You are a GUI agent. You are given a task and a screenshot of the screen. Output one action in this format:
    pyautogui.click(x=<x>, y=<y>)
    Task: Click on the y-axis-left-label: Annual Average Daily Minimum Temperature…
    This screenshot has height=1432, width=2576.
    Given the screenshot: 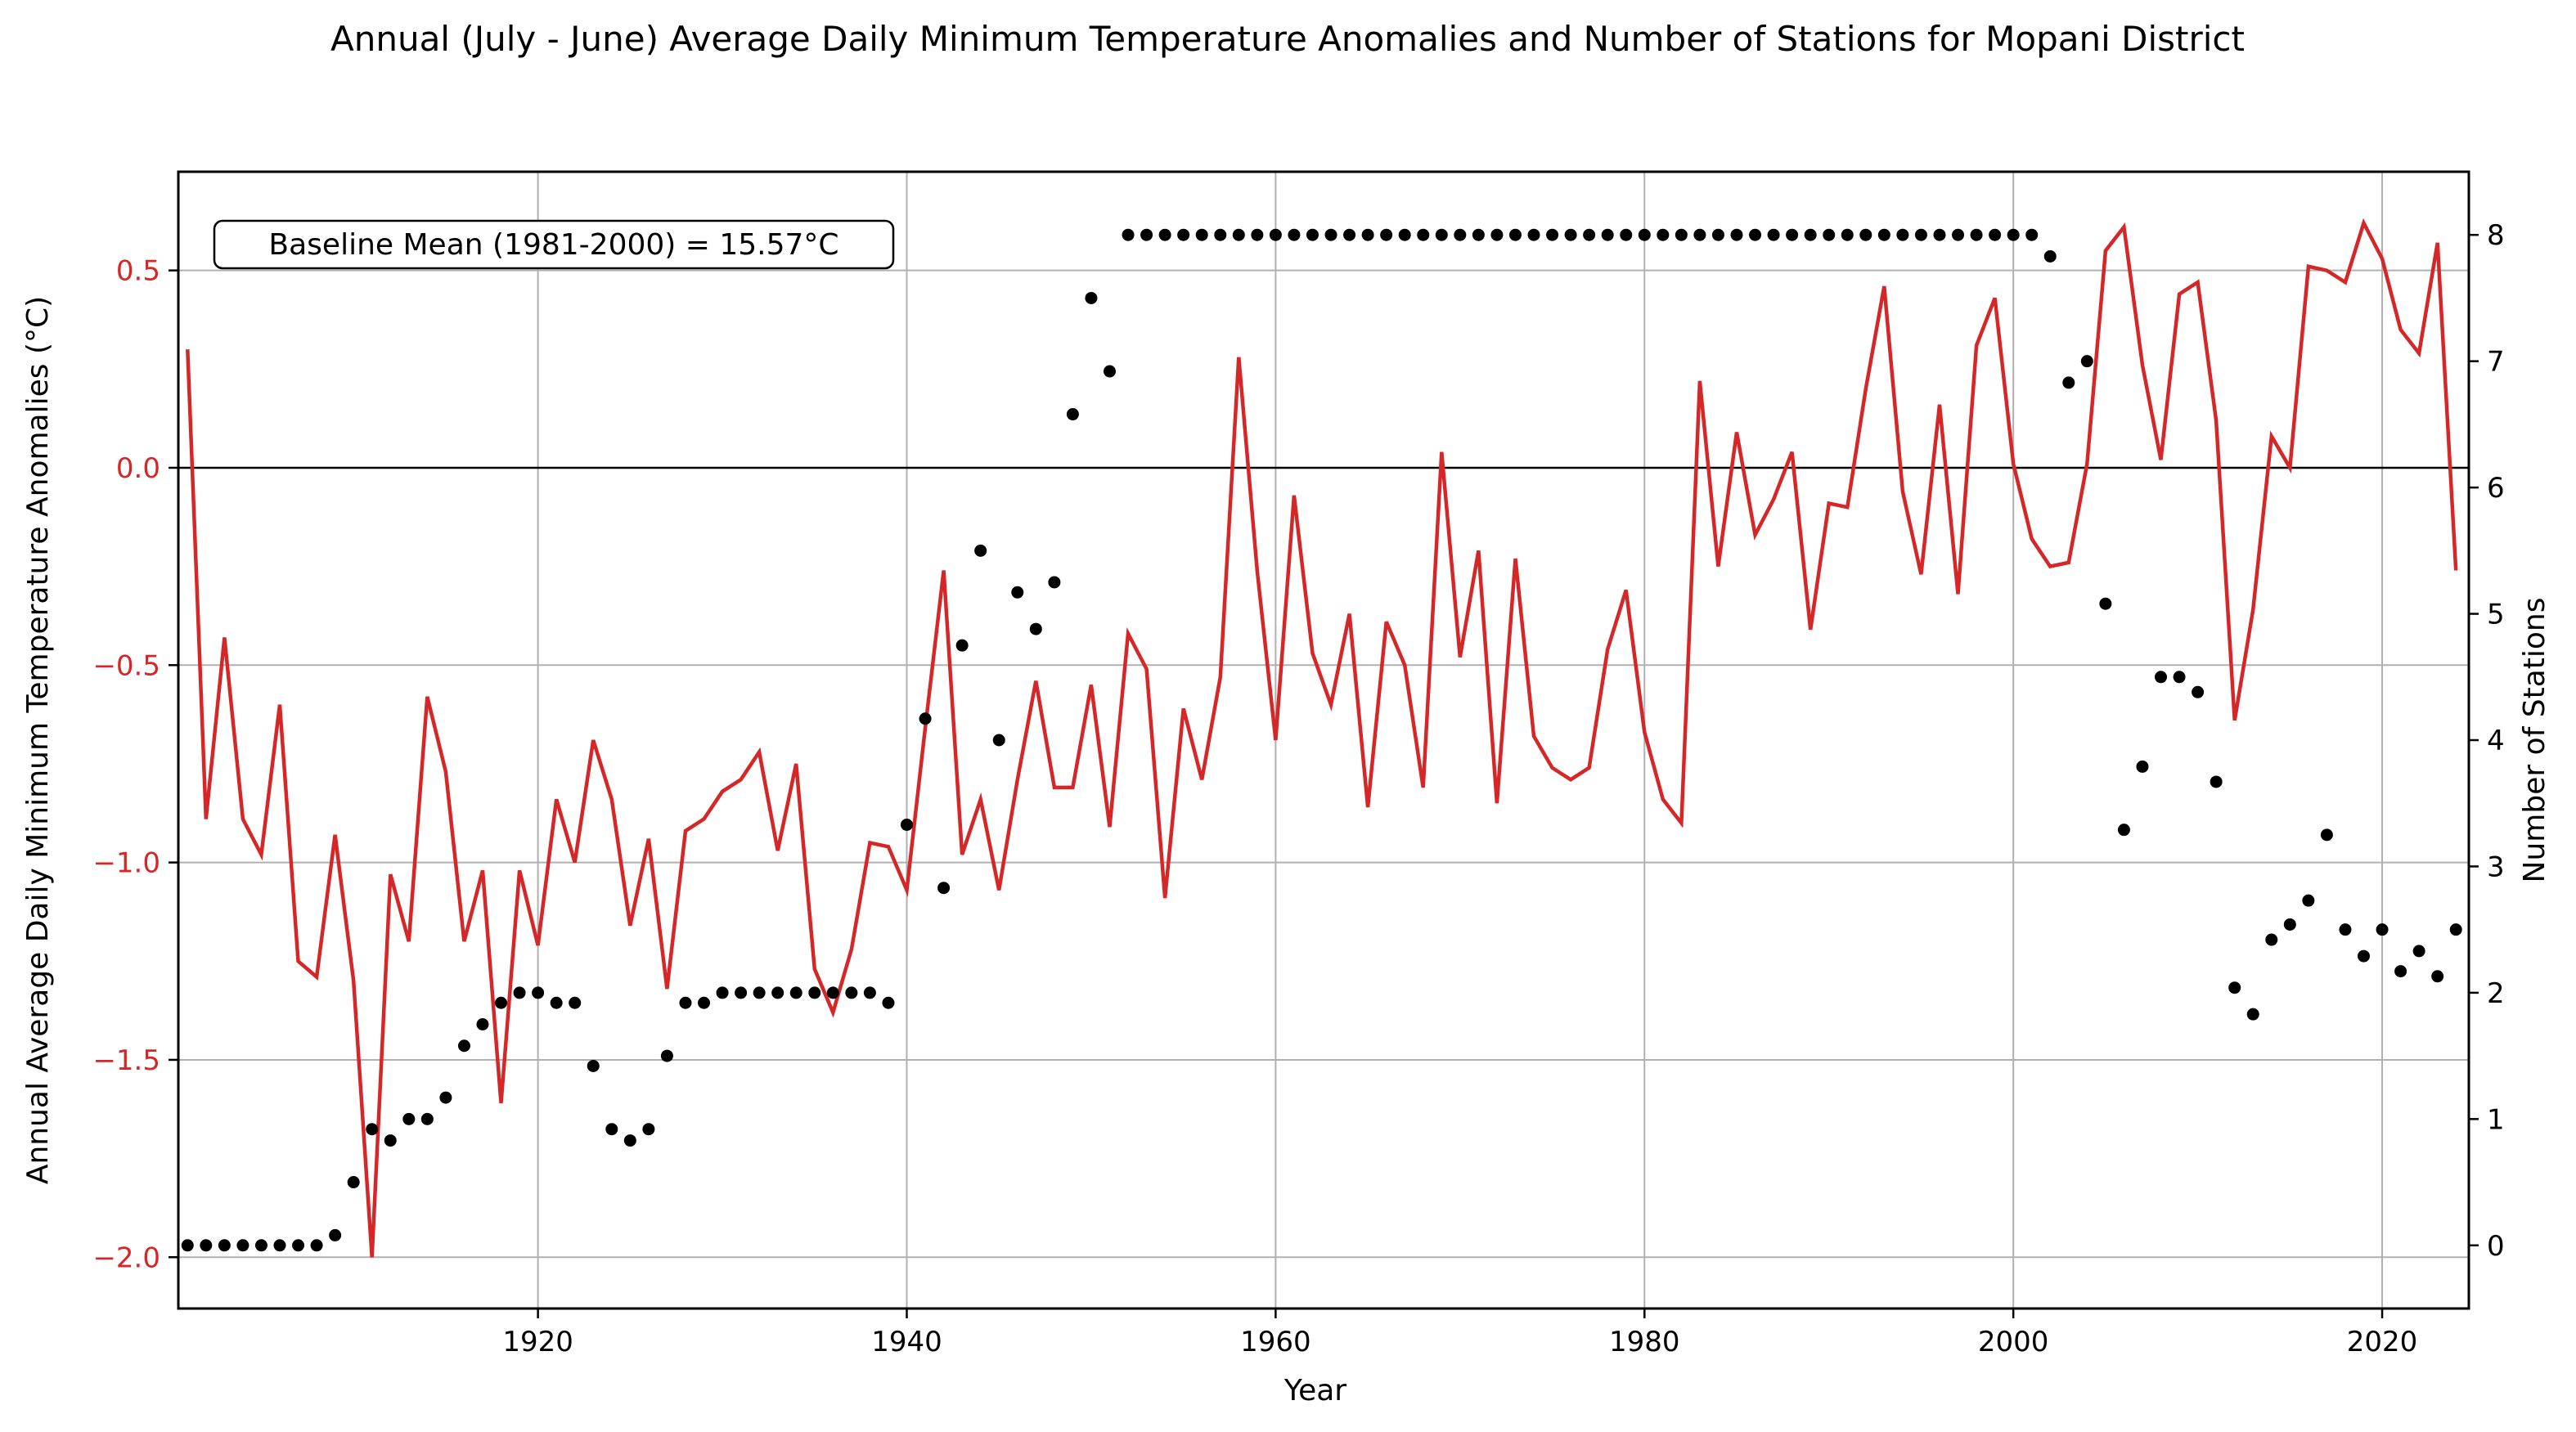 What is the action you would take?
    pyautogui.click(x=38, y=740)
    